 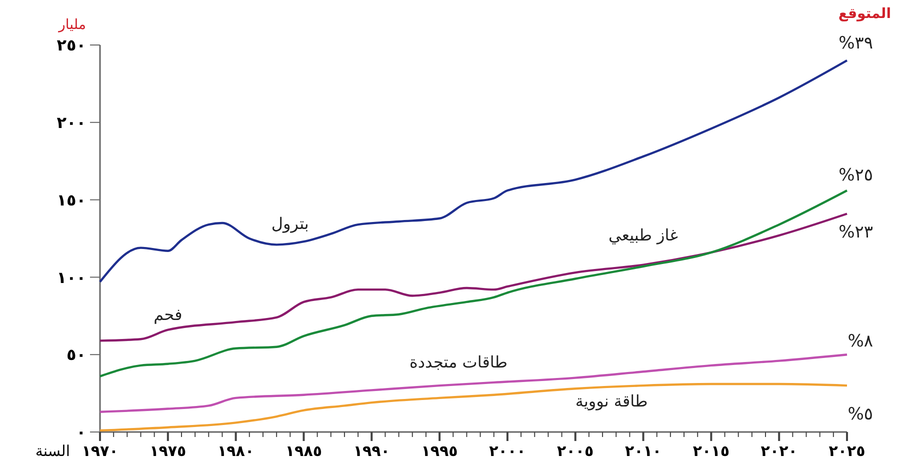 I want to click on y-tick-label: ٠, so click(x=81, y=432).